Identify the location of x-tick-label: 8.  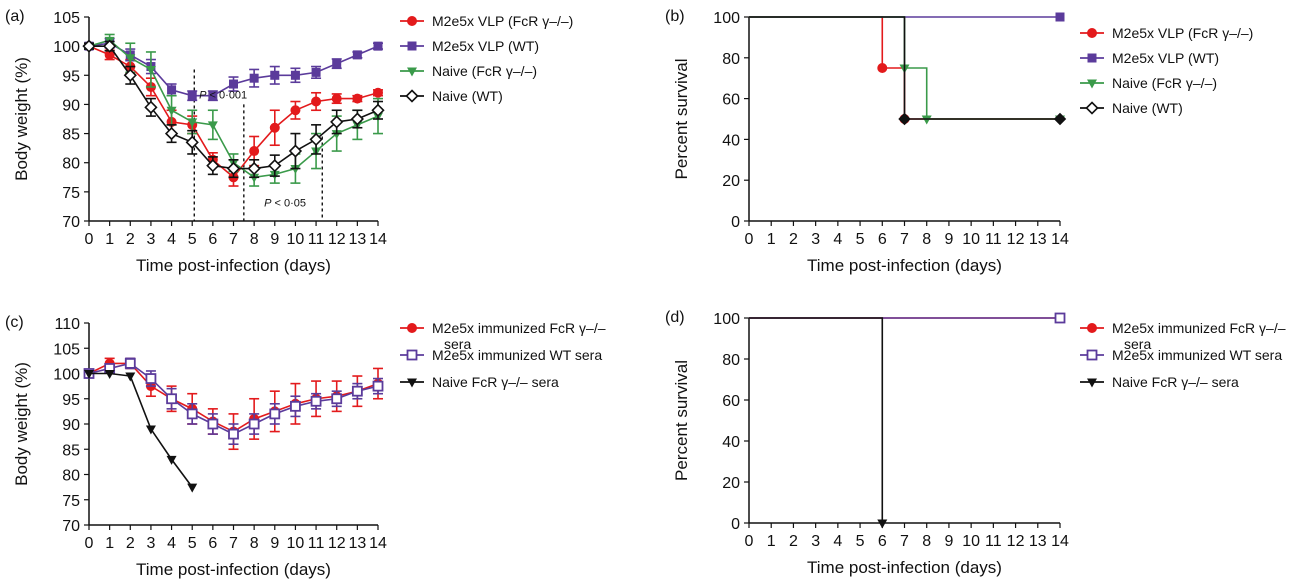
(254, 543).